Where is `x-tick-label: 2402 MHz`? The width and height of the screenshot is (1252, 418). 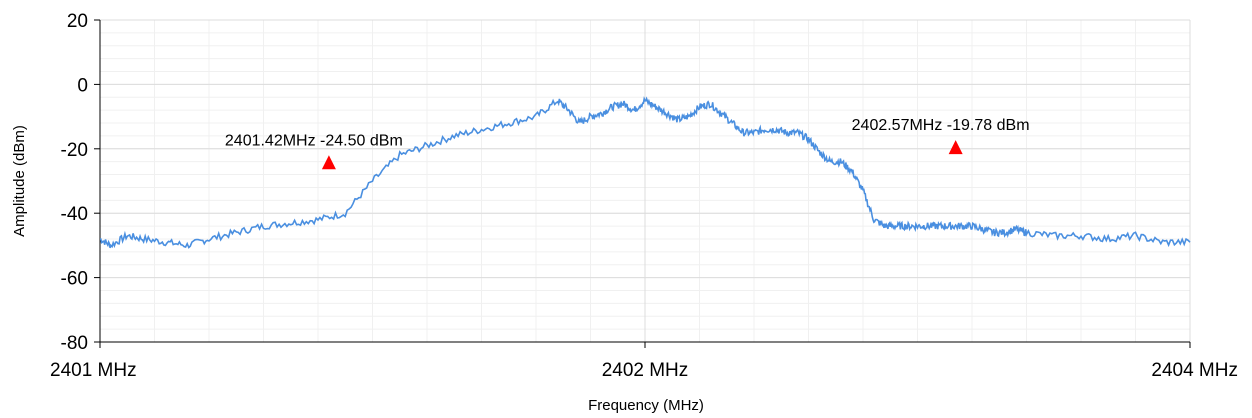 x-tick-label: 2402 MHz is located at coordinates (645, 370).